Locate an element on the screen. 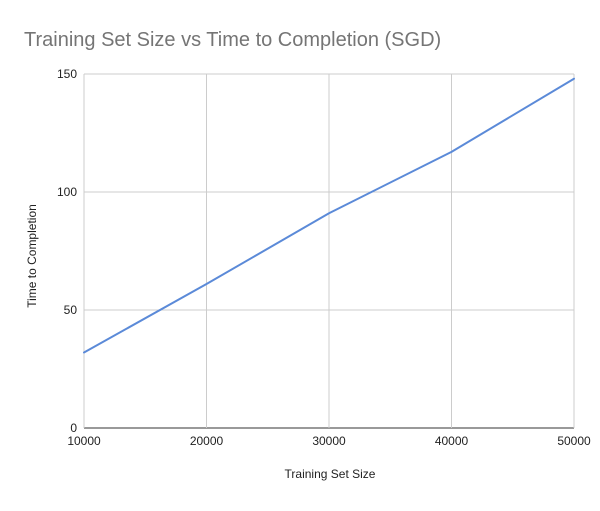 This screenshot has height=511, width=600. y-tick-label: 50 is located at coordinates (71, 310).